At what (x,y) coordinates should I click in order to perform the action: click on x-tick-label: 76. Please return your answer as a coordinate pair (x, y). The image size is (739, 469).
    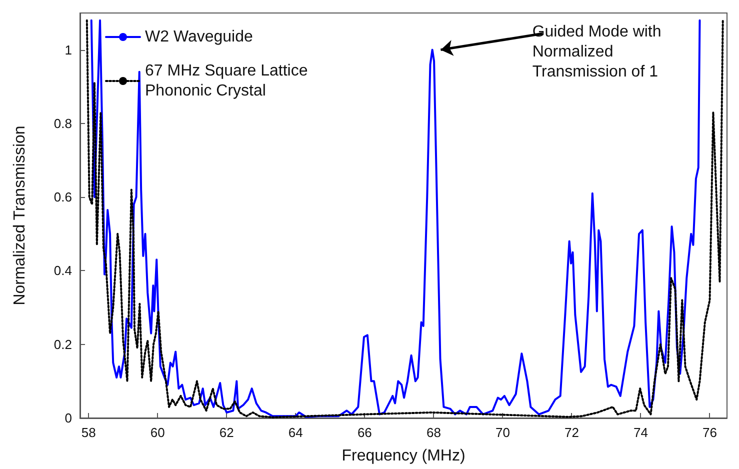
    Looking at the image, I should click on (709, 432).